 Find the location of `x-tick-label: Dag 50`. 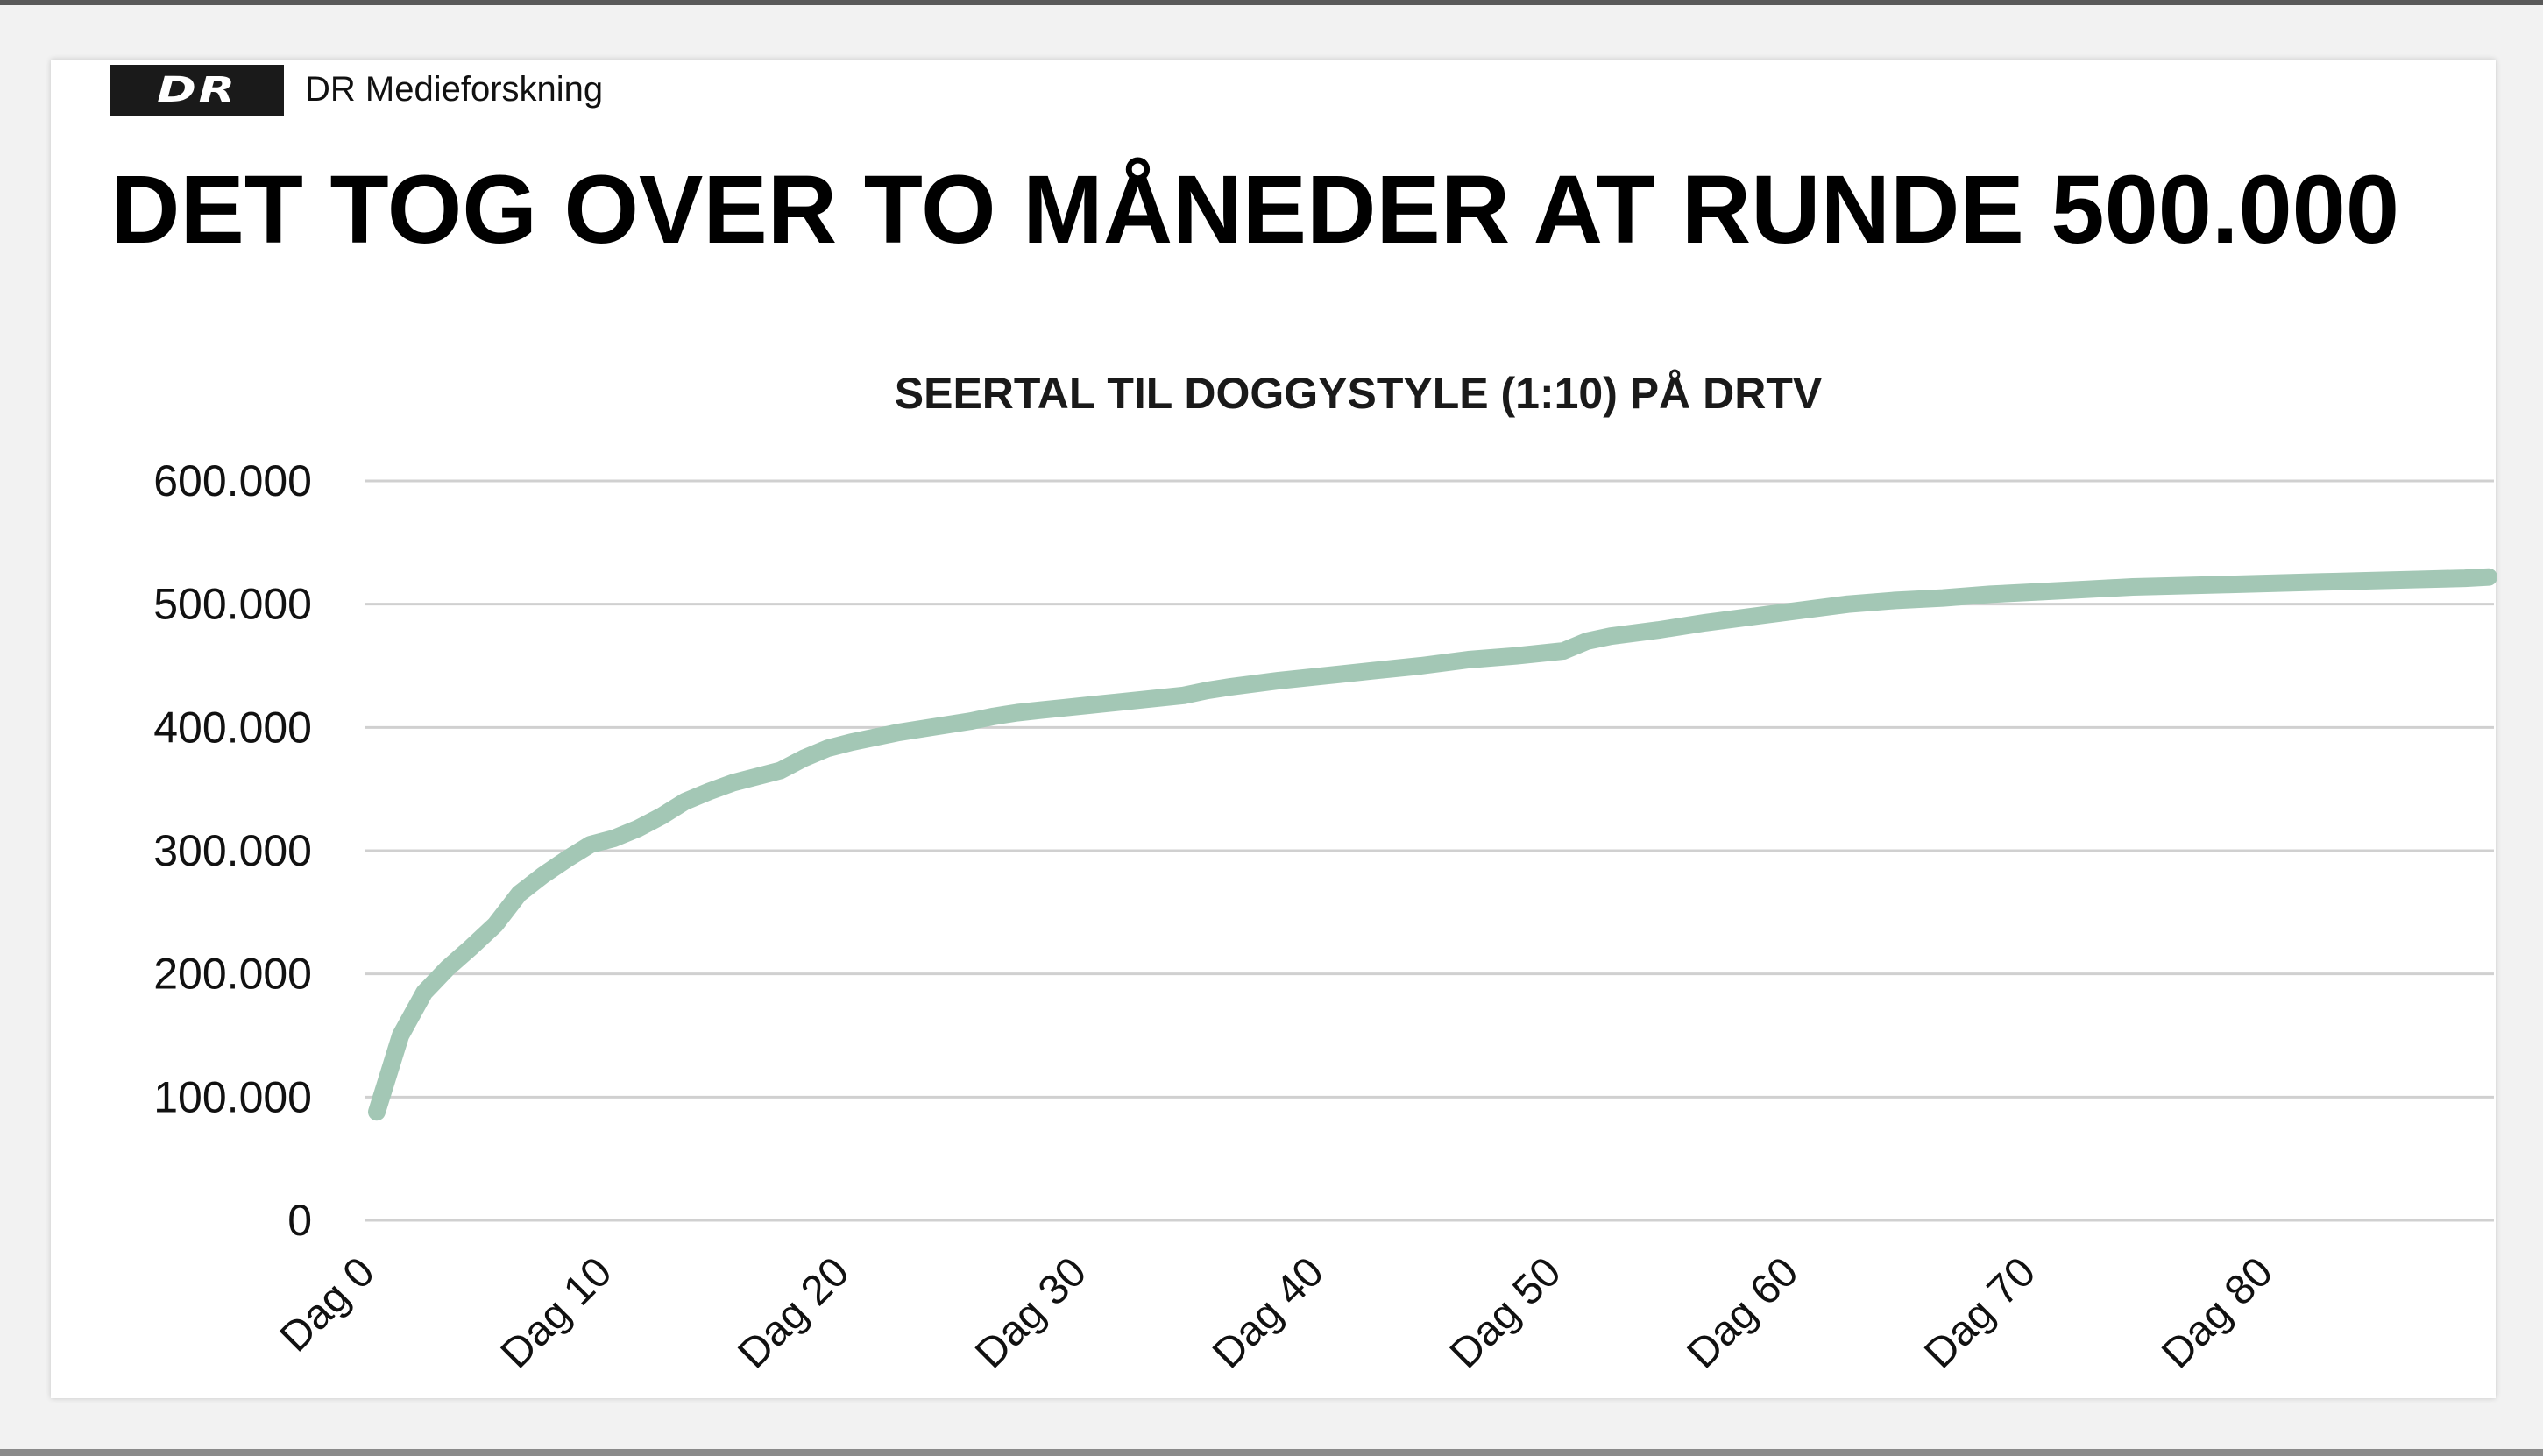

x-tick-label: Dag 50 is located at coordinates (1506, 1312).